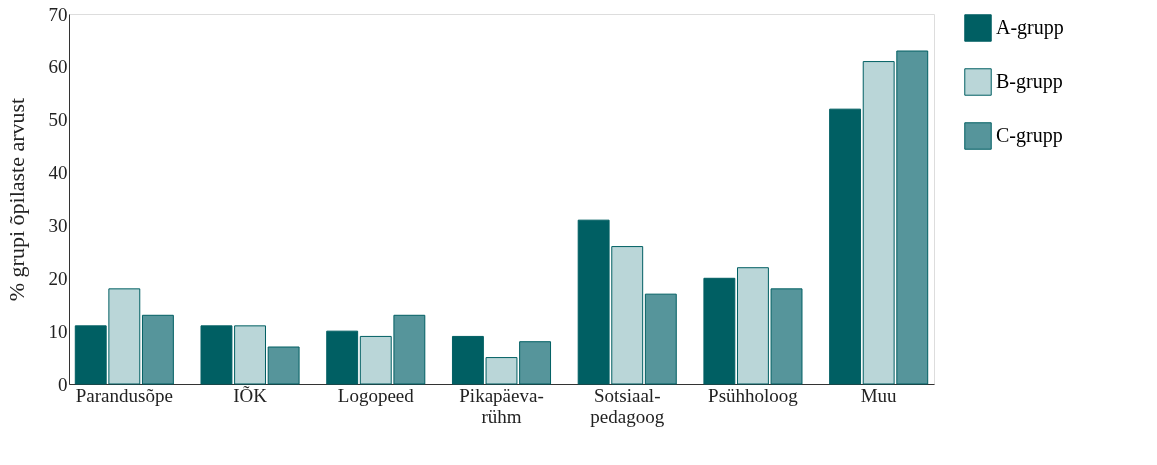  I want to click on y-tick-label: 30, so click(58, 225).